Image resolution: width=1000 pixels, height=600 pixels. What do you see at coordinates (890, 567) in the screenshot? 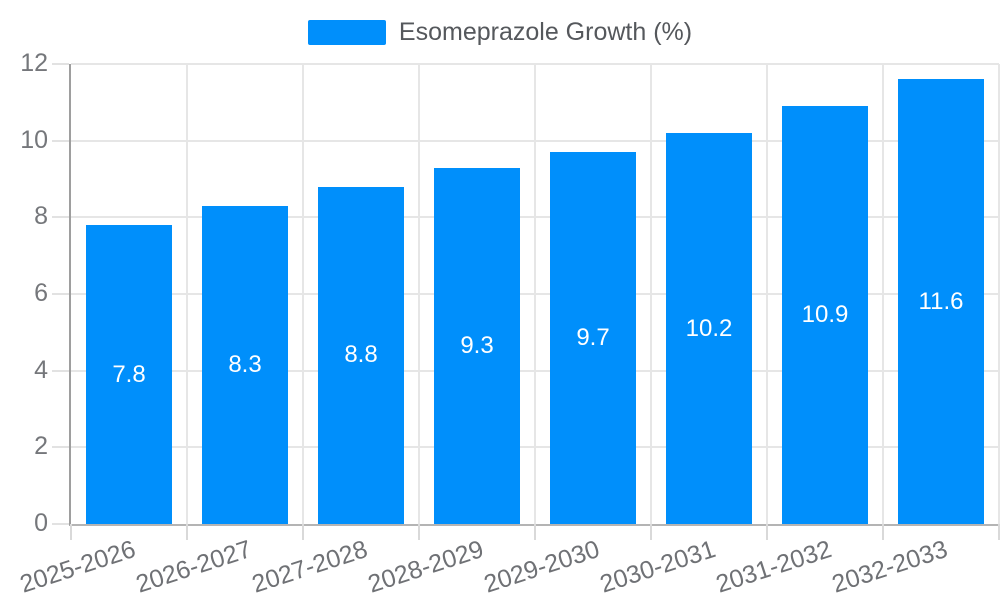
I see `x-axis-tick-label: 2032-2033` at bounding box center [890, 567].